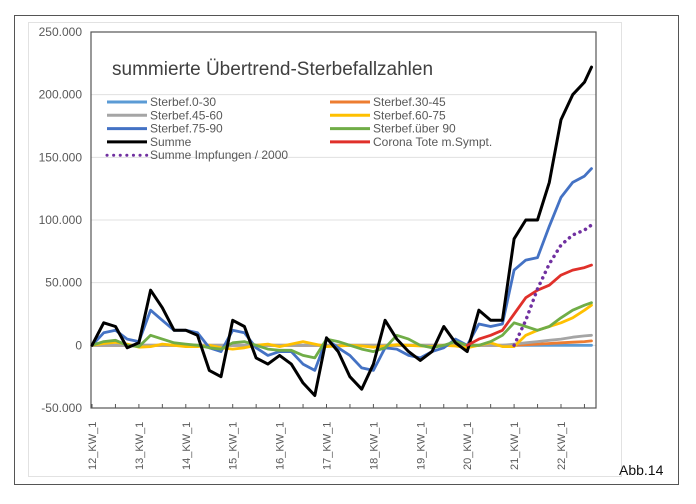 The image size is (696, 504). I want to click on y-tick-label: -50.000, so click(61, 408).